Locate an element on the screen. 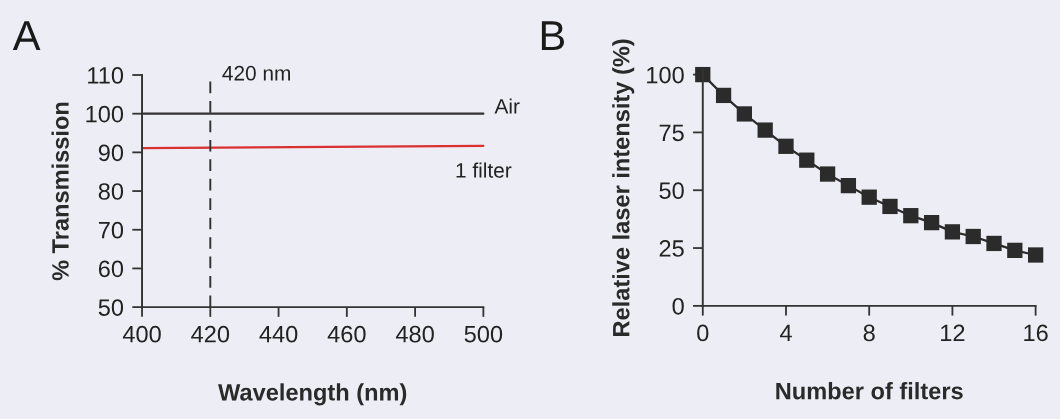 This screenshot has width=1060, height=419. x-axis-title: Wavelength (nm) is located at coordinates (312, 394).